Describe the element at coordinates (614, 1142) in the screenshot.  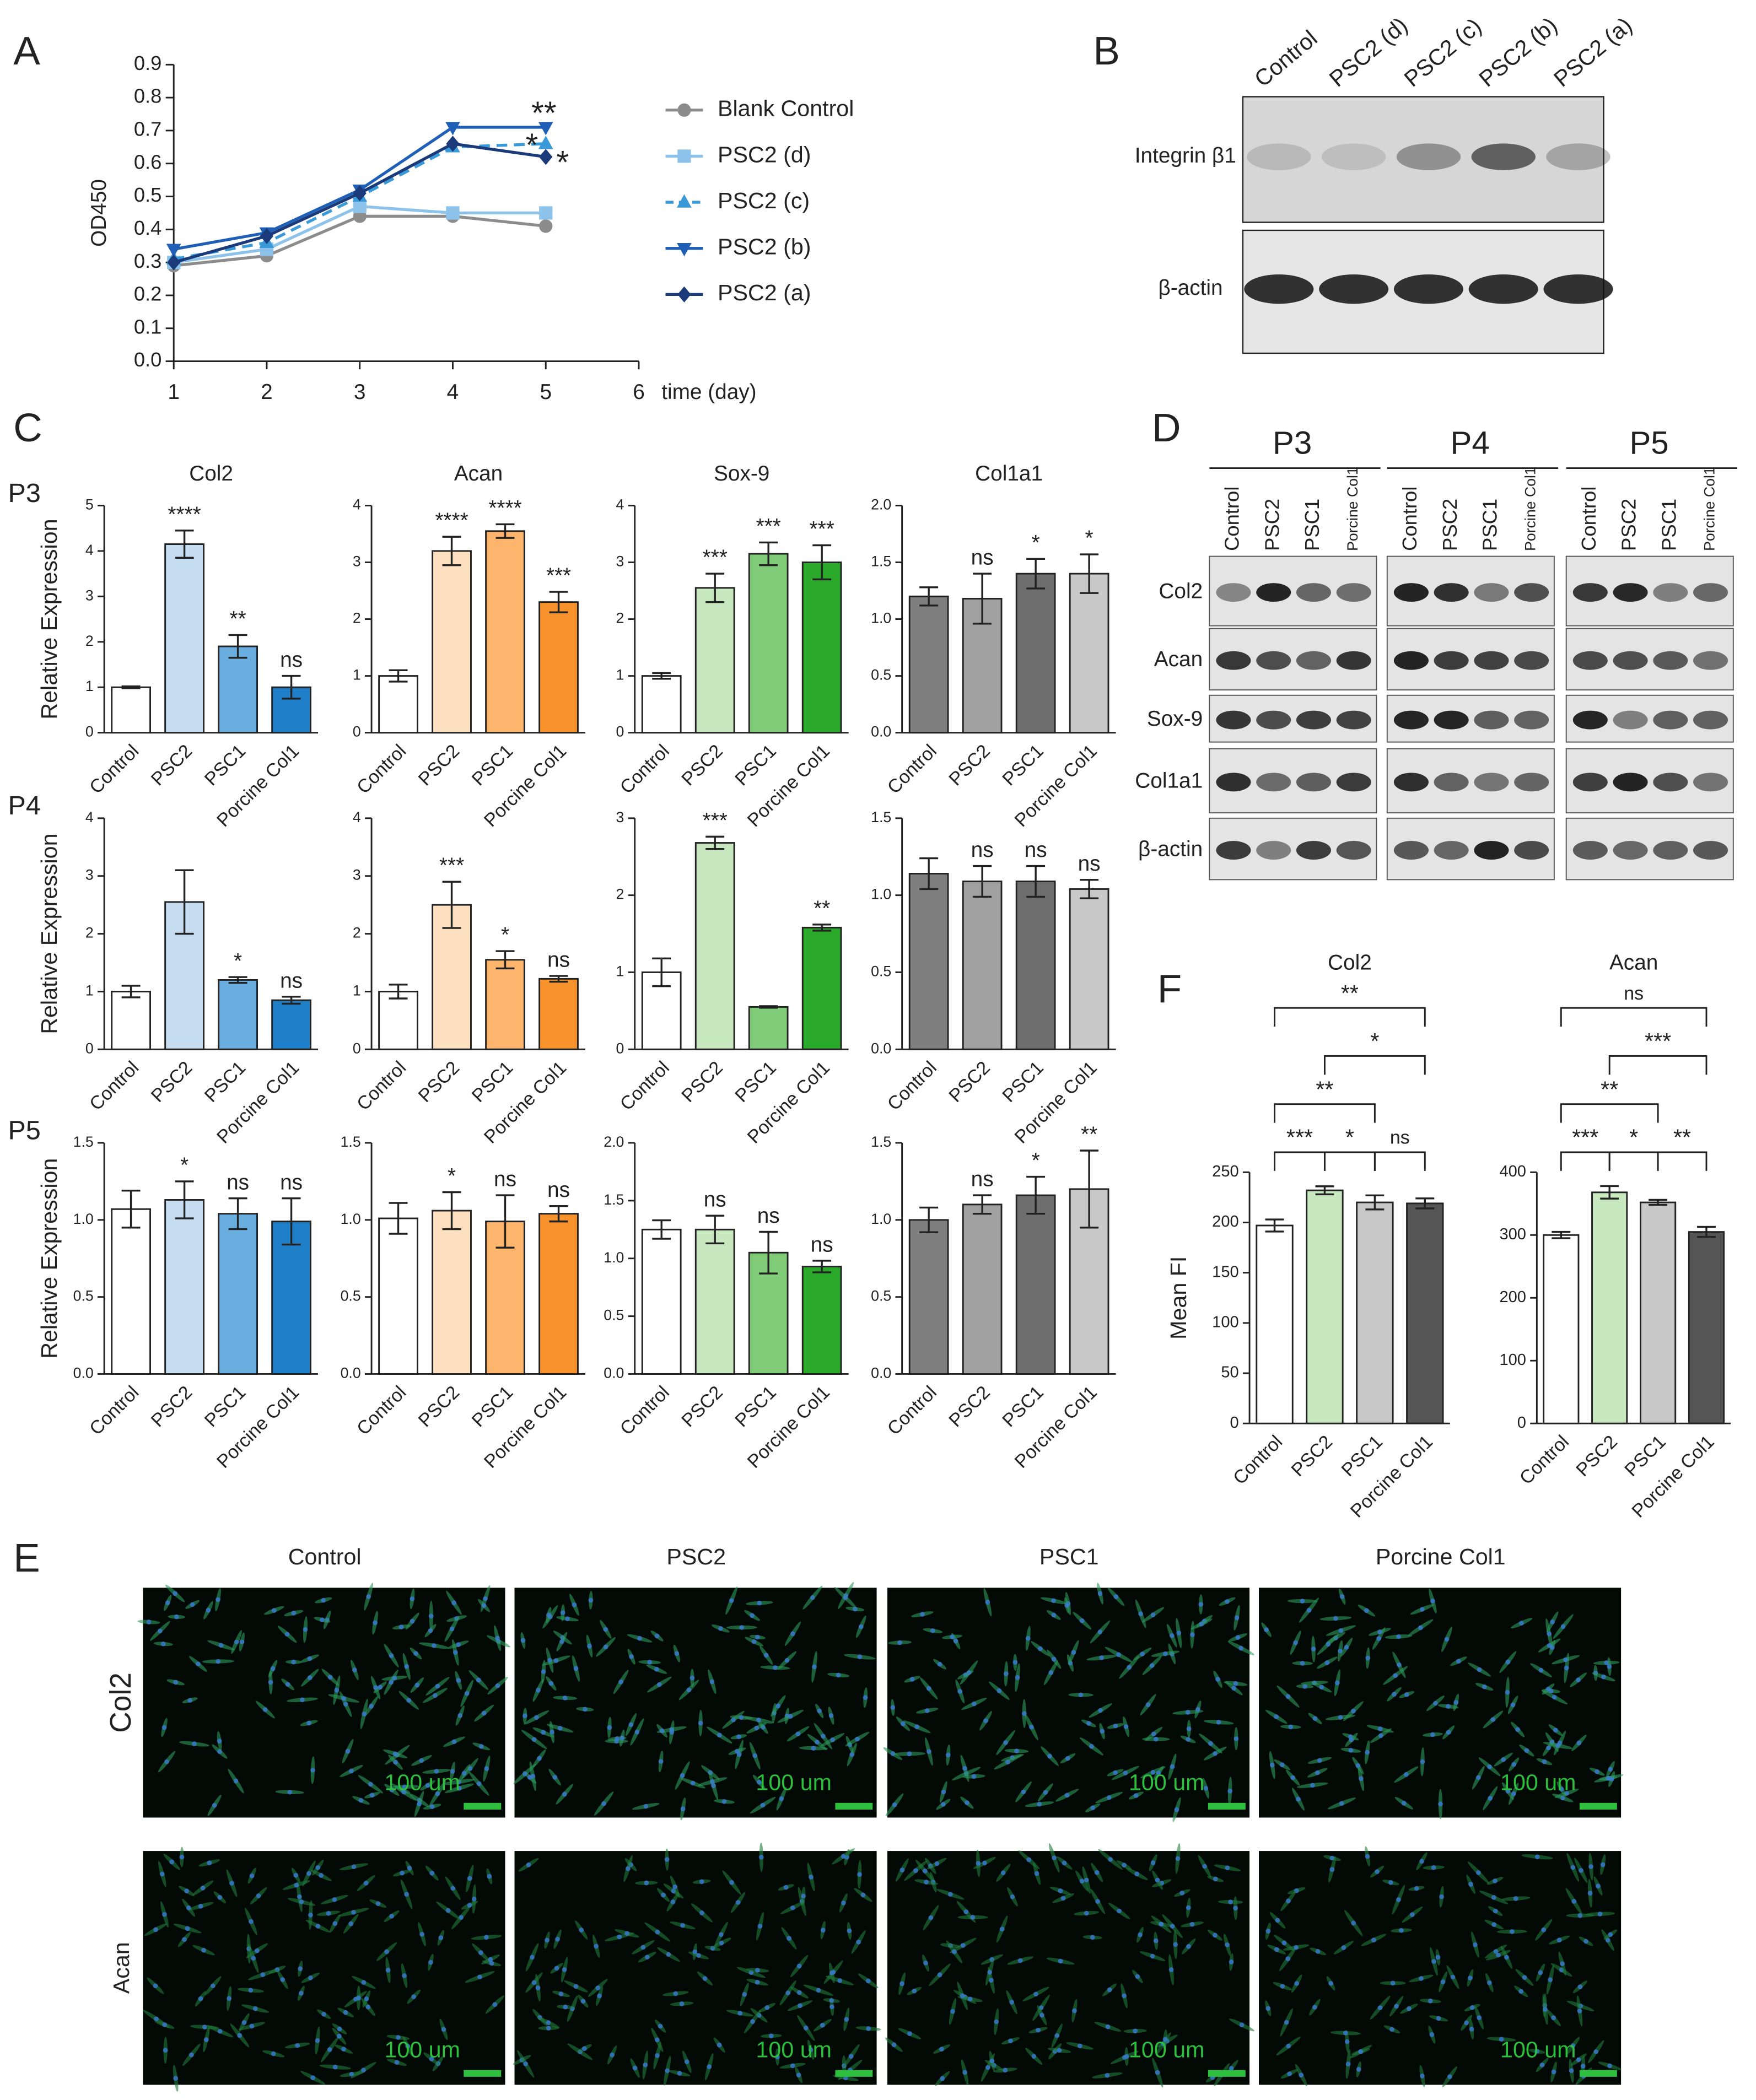
I see `y-tick-label: 2.0` at that location.